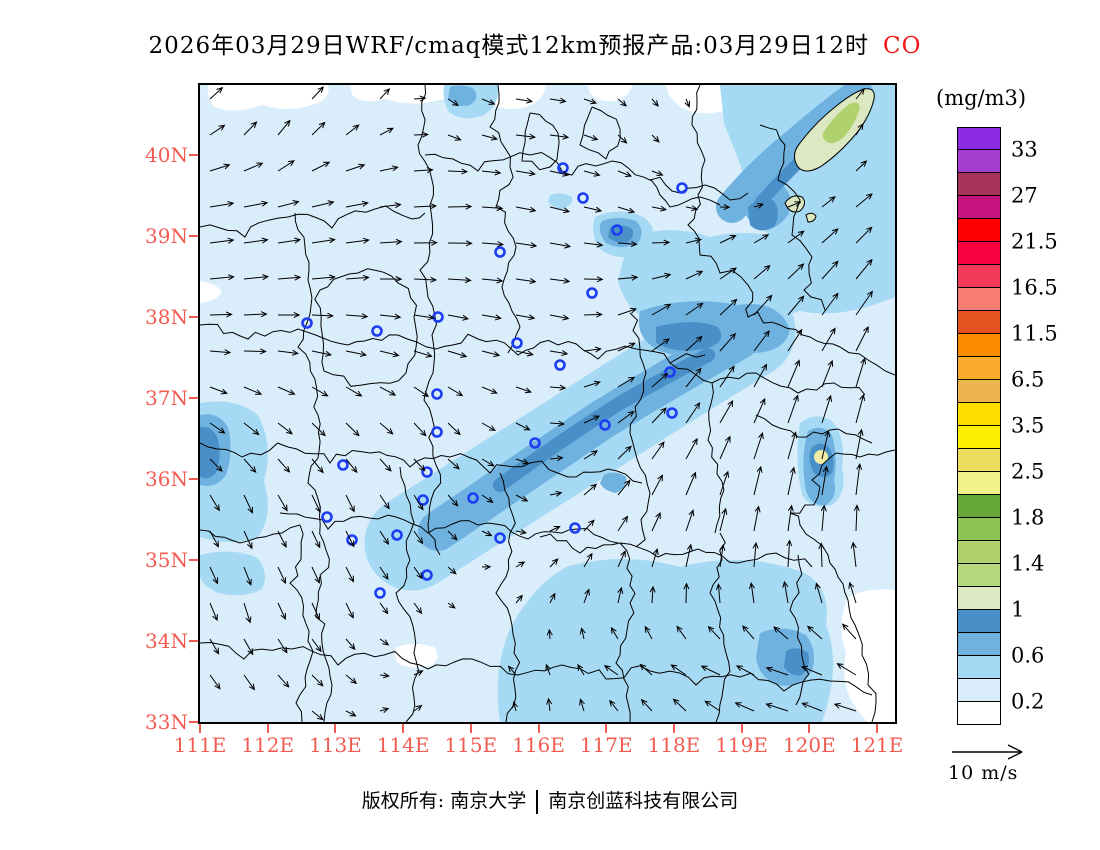 The width and height of the screenshot is (1100, 850). What do you see at coordinates (1028, 425) in the screenshot?
I see `colorbar-tick-label: 3.5` at bounding box center [1028, 425].